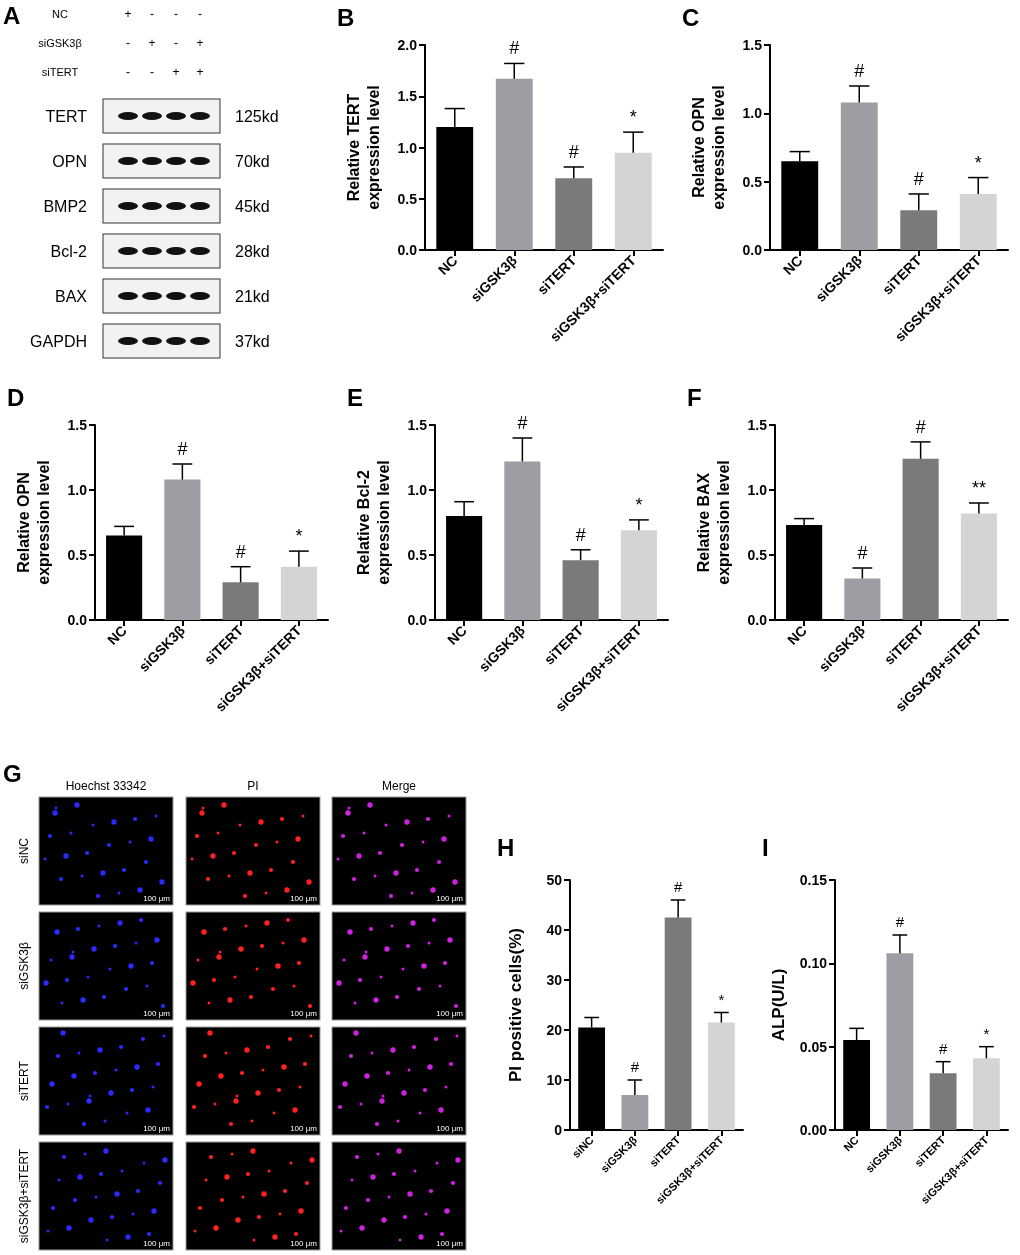 Image resolution: width=1020 pixels, height=1255 pixels. What do you see at coordinates (252, 251) in the screenshot?
I see `category-label: 28kd` at bounding box center [252, 251].